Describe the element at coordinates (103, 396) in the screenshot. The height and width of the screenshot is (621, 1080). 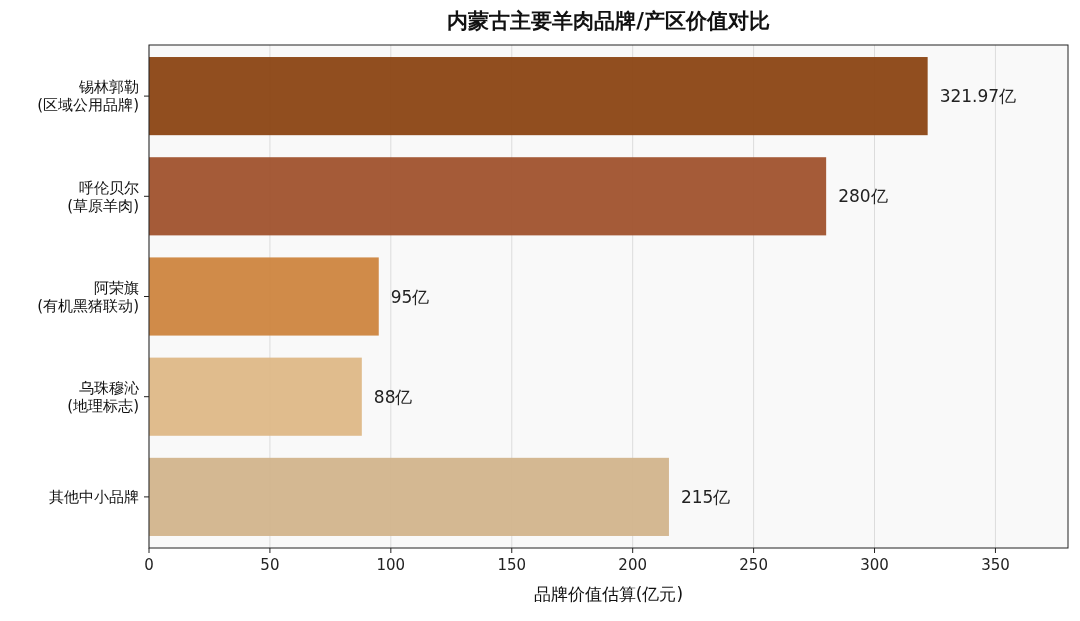
I see `y-tick-label: 乌珠穆沁 (地理标志)` at that location.